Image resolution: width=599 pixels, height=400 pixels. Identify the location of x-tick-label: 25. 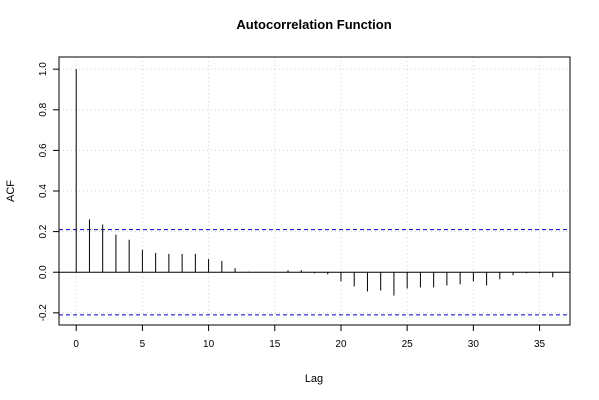
(408, 344).